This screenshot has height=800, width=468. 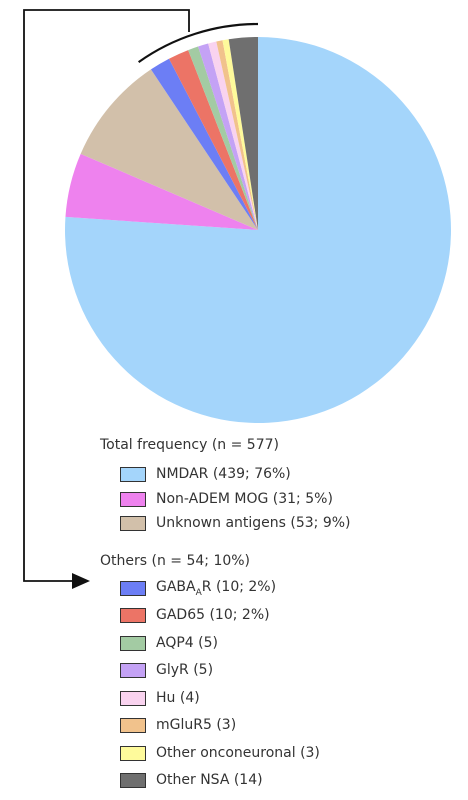 I want to click on pie-slice-other-nsa, so click(x=243, y=133).